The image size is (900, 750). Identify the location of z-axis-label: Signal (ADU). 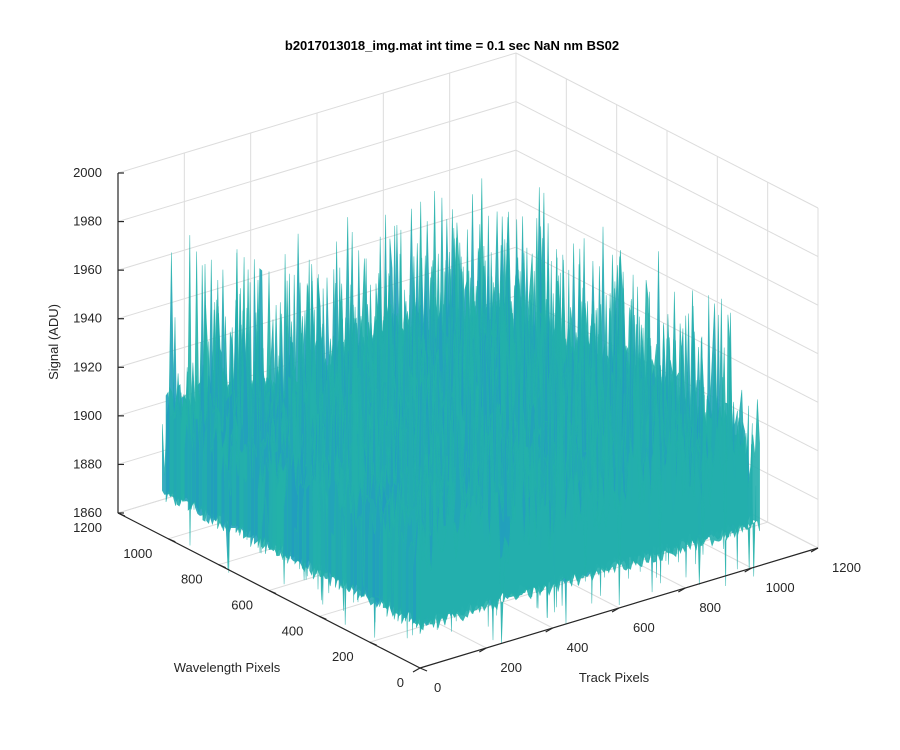
(53, 342).